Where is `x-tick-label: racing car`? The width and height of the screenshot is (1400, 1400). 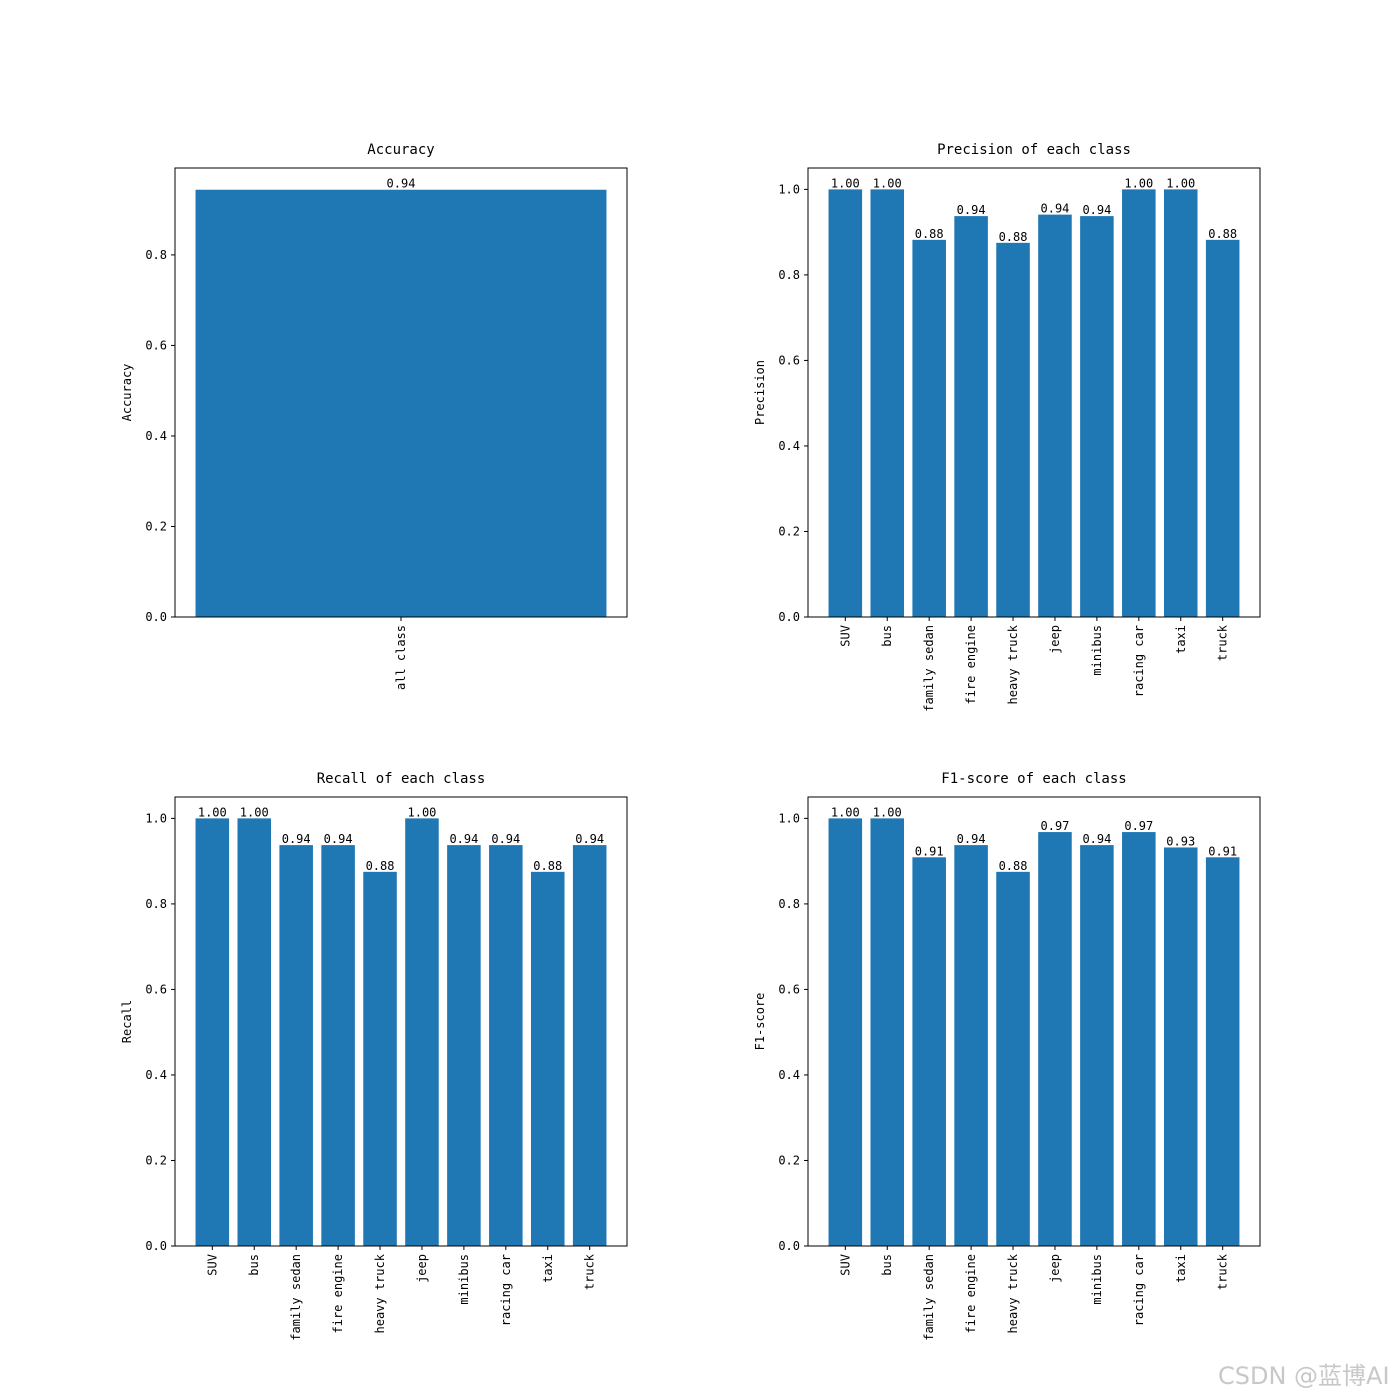 x-tick-label: racing car is located at coordinates (1139, 661).